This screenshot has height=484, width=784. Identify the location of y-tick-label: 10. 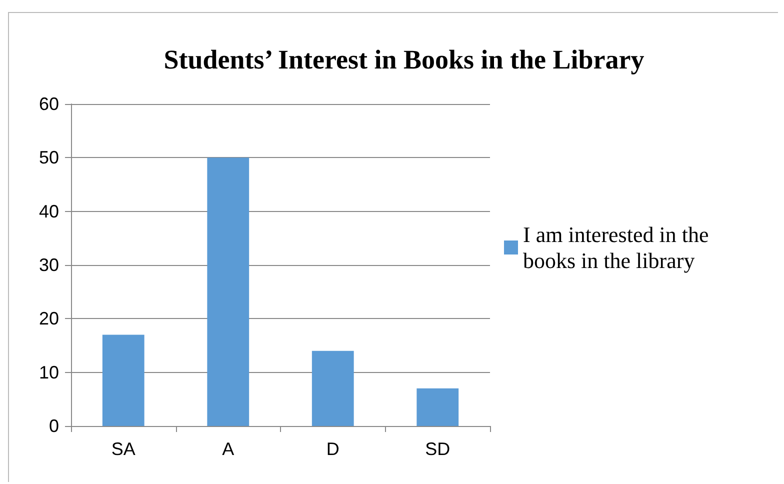
(48, 372).